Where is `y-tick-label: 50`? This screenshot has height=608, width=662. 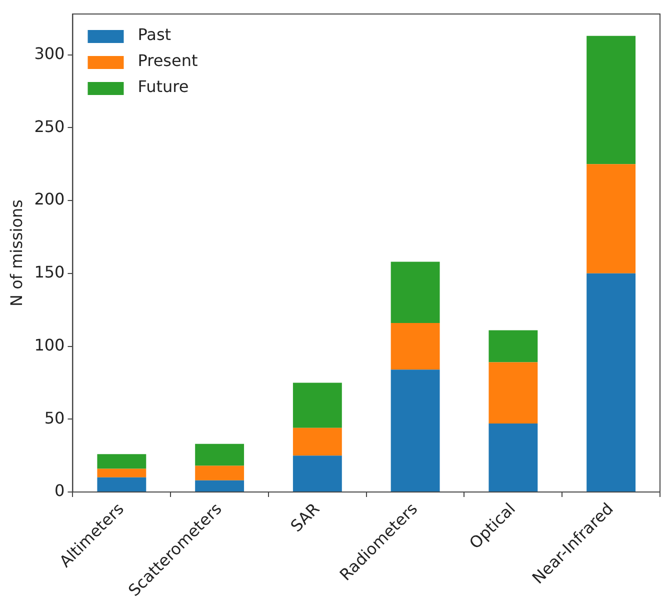
y-tick-label: 50 is located at coordinates (54, 418).